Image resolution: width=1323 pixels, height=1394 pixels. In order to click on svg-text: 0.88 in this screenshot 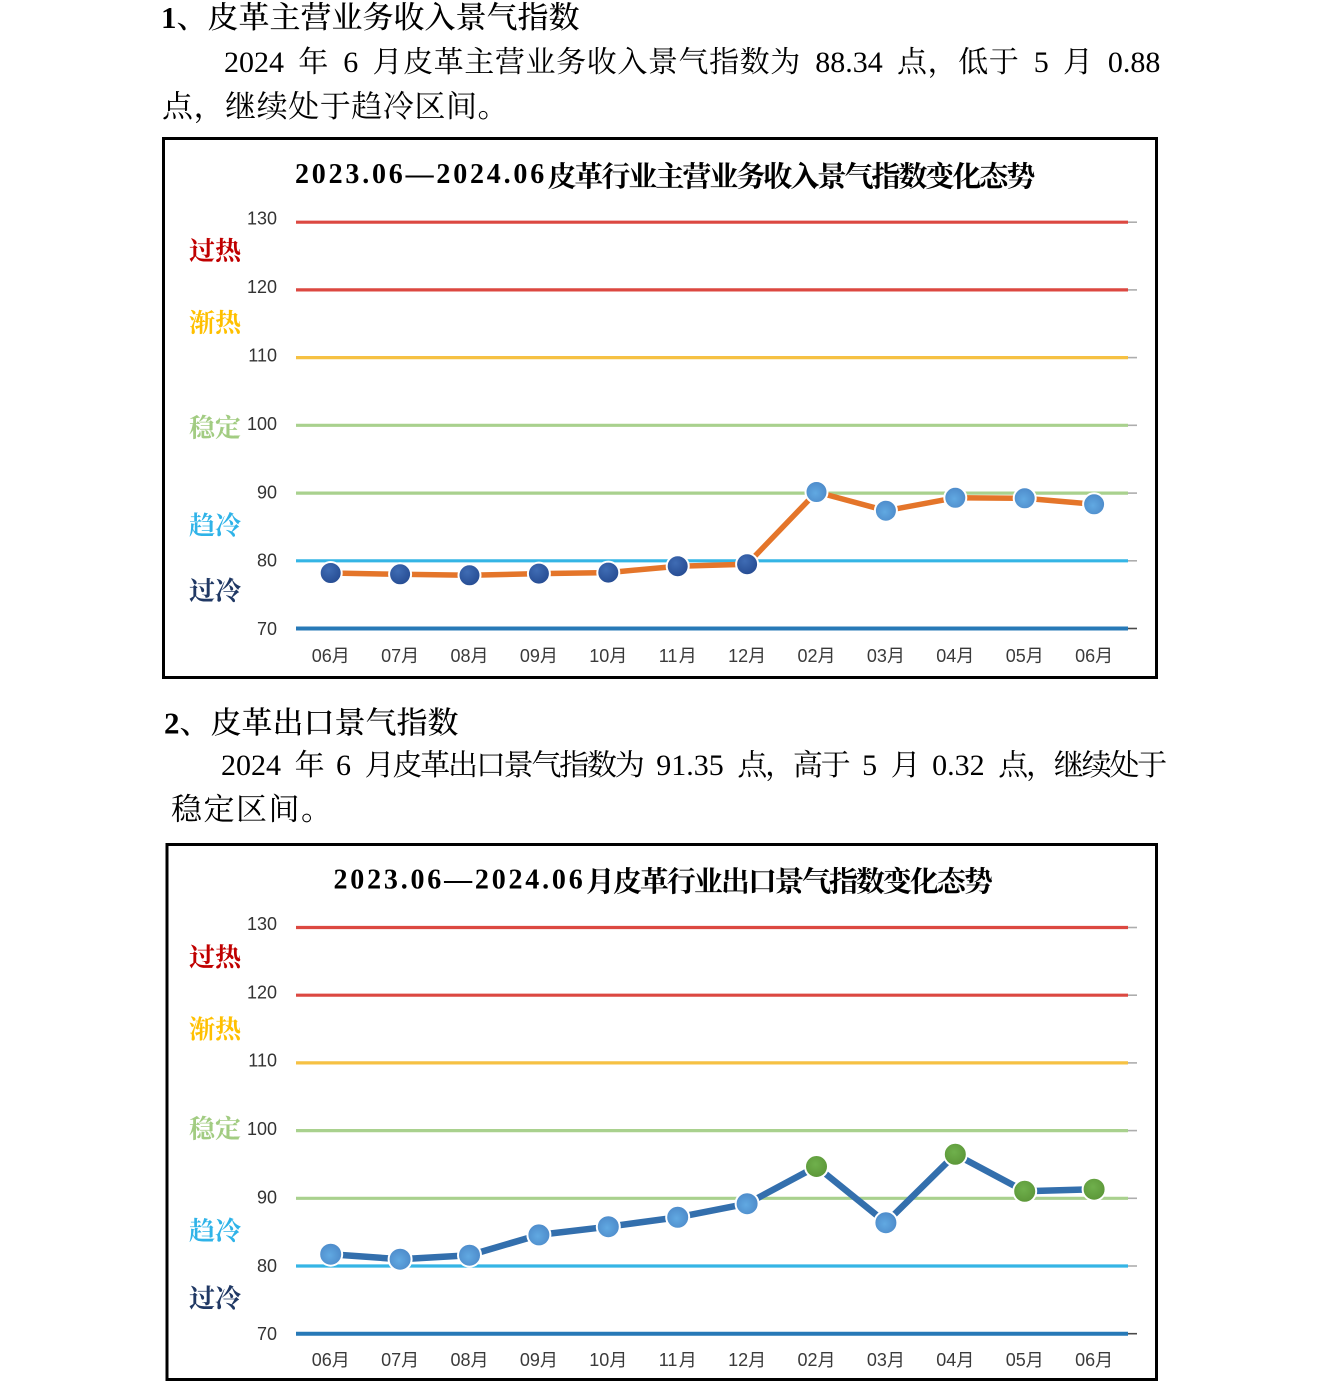, I will do `click(1134, 62)`.